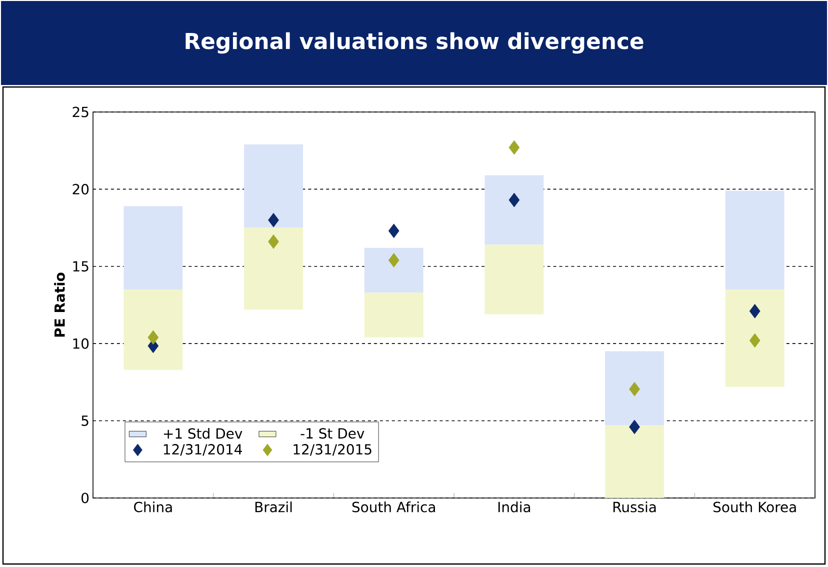 The width and height of the screenshot is (828, 567). What do you see at coordinates (332, 433) in the screenshot?
I see `legend-label: -1 St Dev` at bounding box center [332, 433].